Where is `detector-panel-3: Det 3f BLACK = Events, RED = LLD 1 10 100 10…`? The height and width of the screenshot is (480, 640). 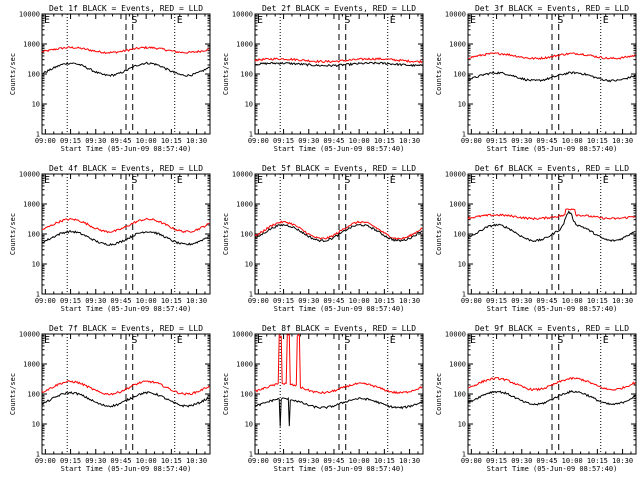 detector-panel-3: Det 3f BLACK = Events, RED = LLD 1 10 100 10… is located at coordinates (536, 78).